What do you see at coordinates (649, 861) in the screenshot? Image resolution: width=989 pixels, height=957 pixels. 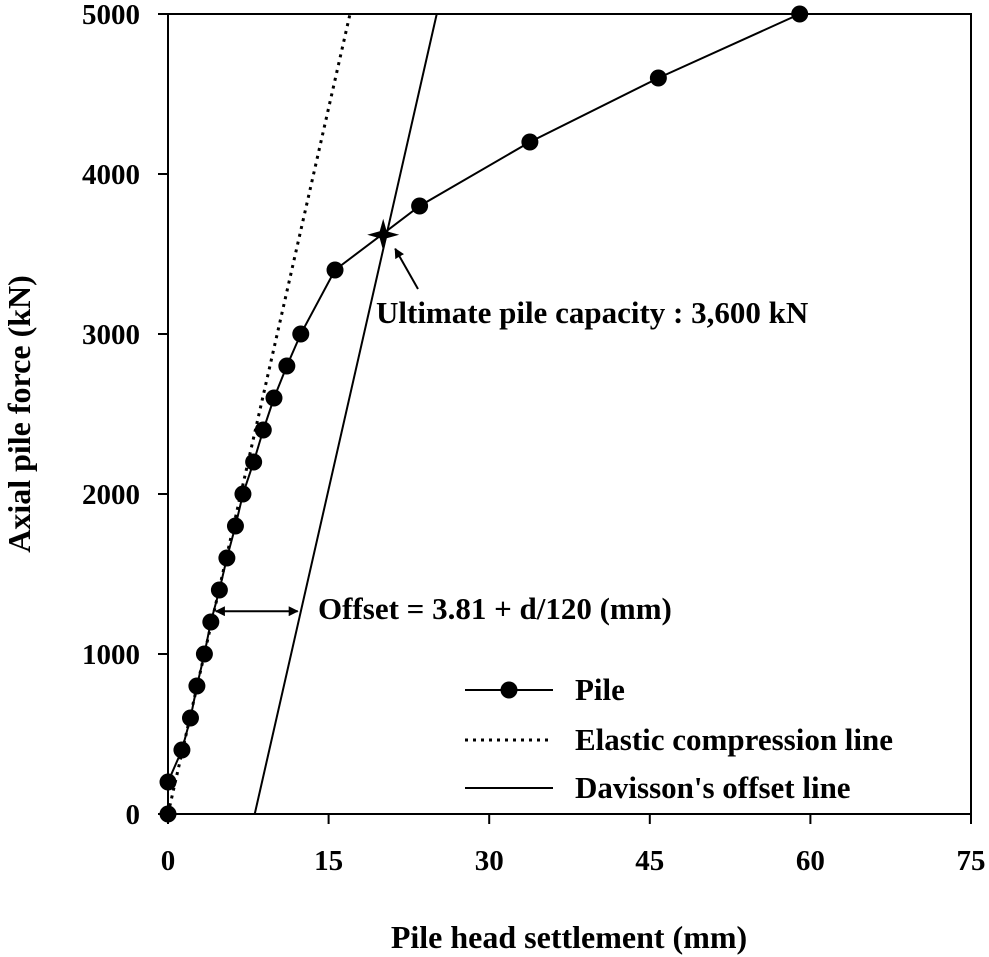 I see `x-tick-label: 45` at bounding box center [649, 861].